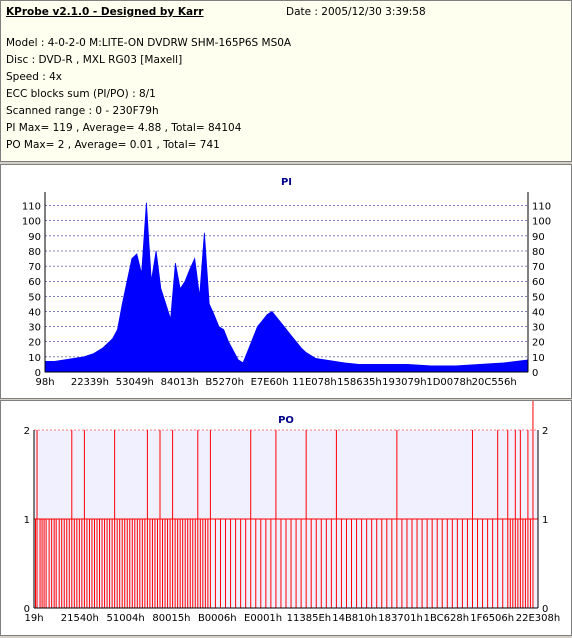 The height and width of the screenshot is (638, 572). I want to click on po-ytick-left: 0, so click(27, 609).